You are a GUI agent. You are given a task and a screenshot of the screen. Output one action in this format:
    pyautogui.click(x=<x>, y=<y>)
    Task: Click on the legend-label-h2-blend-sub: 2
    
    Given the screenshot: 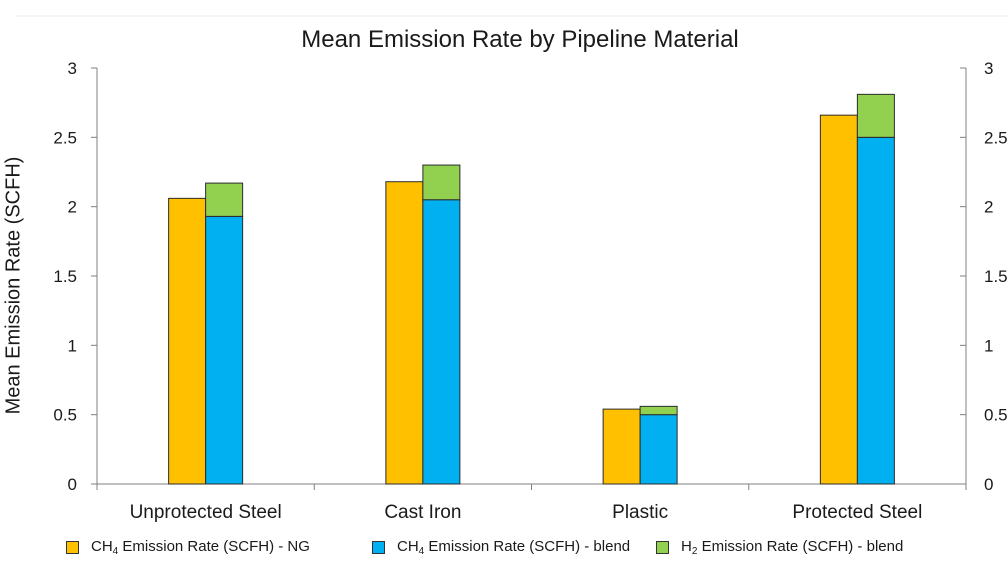 What is the action you would take?
    pyautogui.click(x=694, y=551)
    